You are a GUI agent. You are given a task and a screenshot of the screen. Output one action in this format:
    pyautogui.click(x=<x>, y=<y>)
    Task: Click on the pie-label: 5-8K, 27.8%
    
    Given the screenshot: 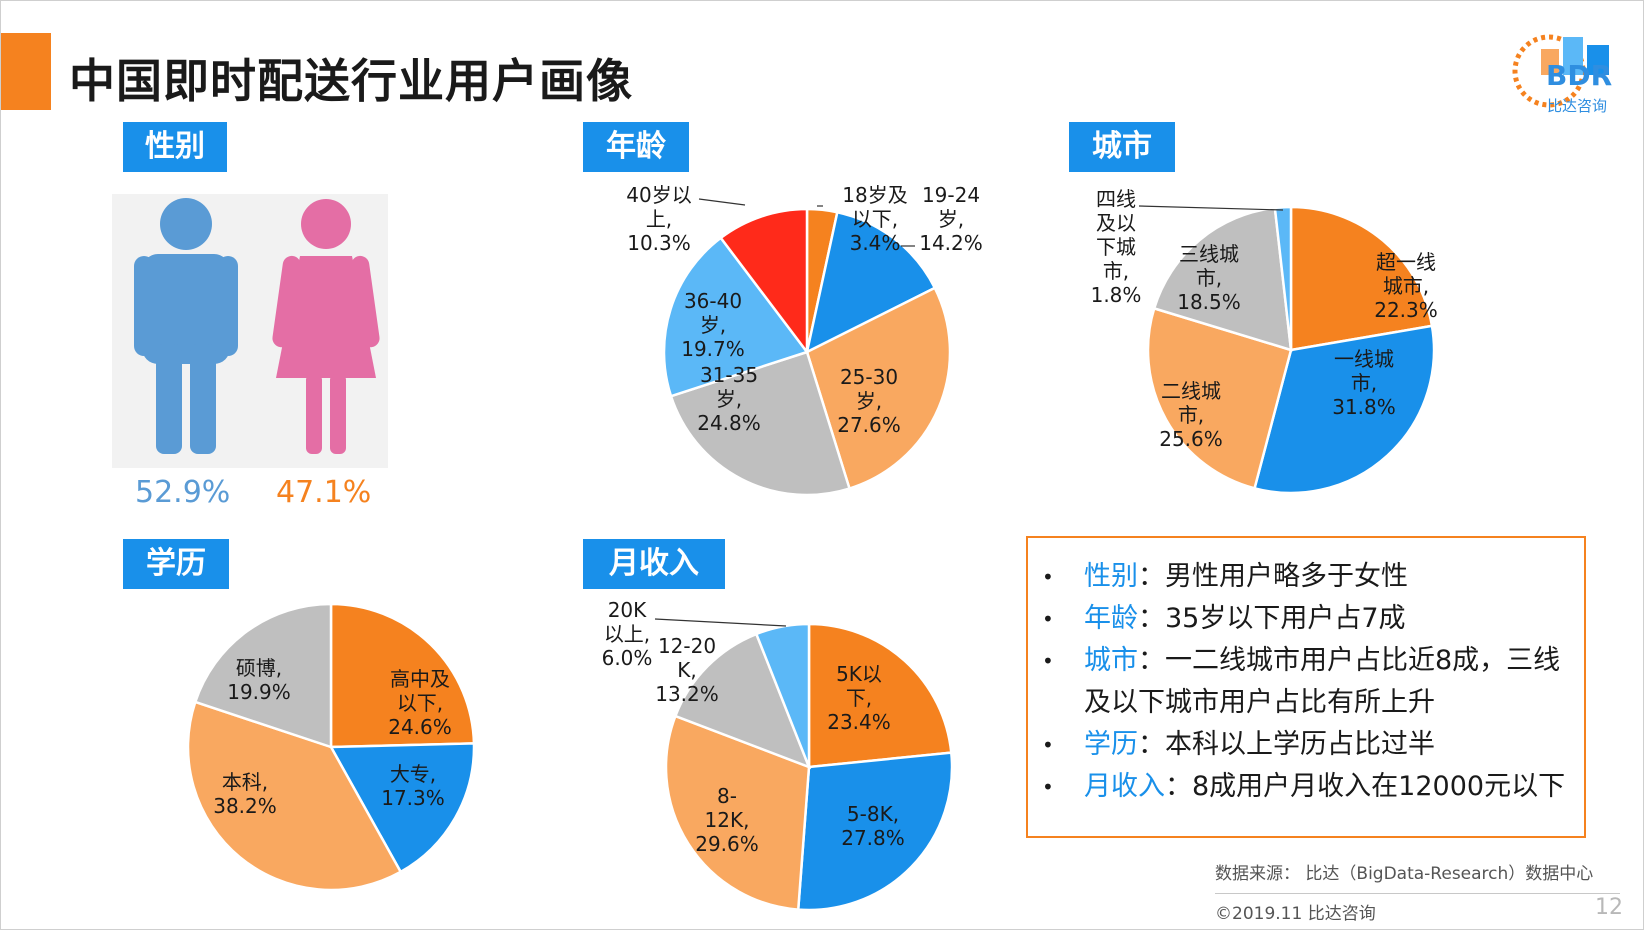 What is the action you would take?
    pyautogui.click(x=873, y=826)
    